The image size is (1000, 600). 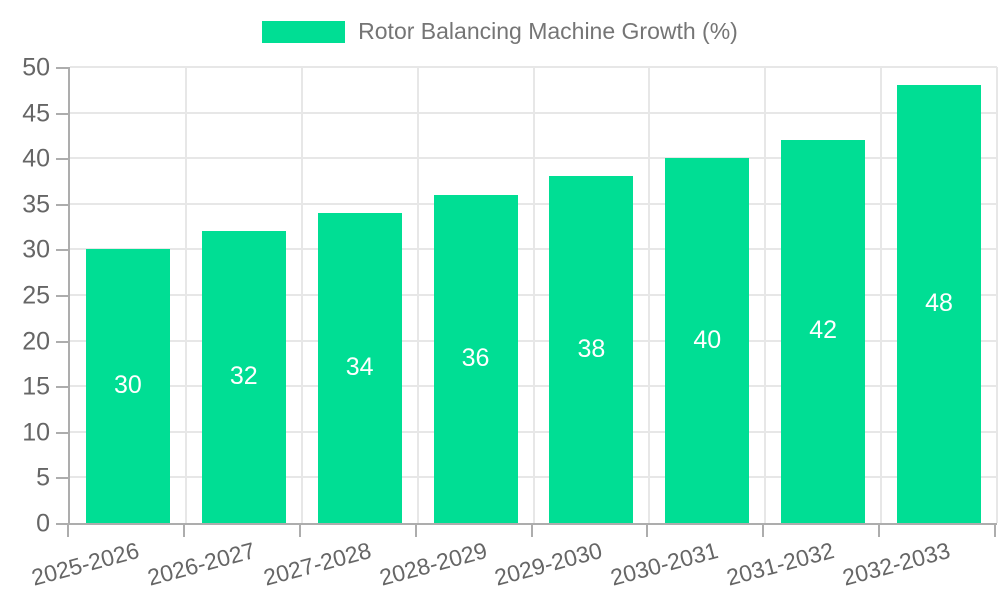 I want to click on bar: 48, so click(x=939, y=304).